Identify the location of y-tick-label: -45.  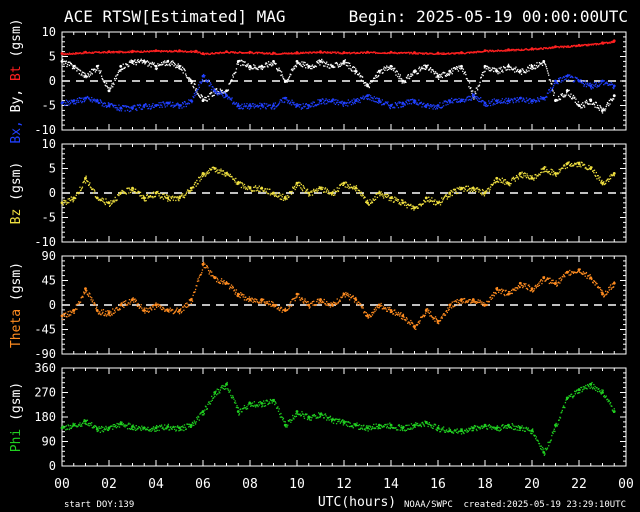
(45, 330).